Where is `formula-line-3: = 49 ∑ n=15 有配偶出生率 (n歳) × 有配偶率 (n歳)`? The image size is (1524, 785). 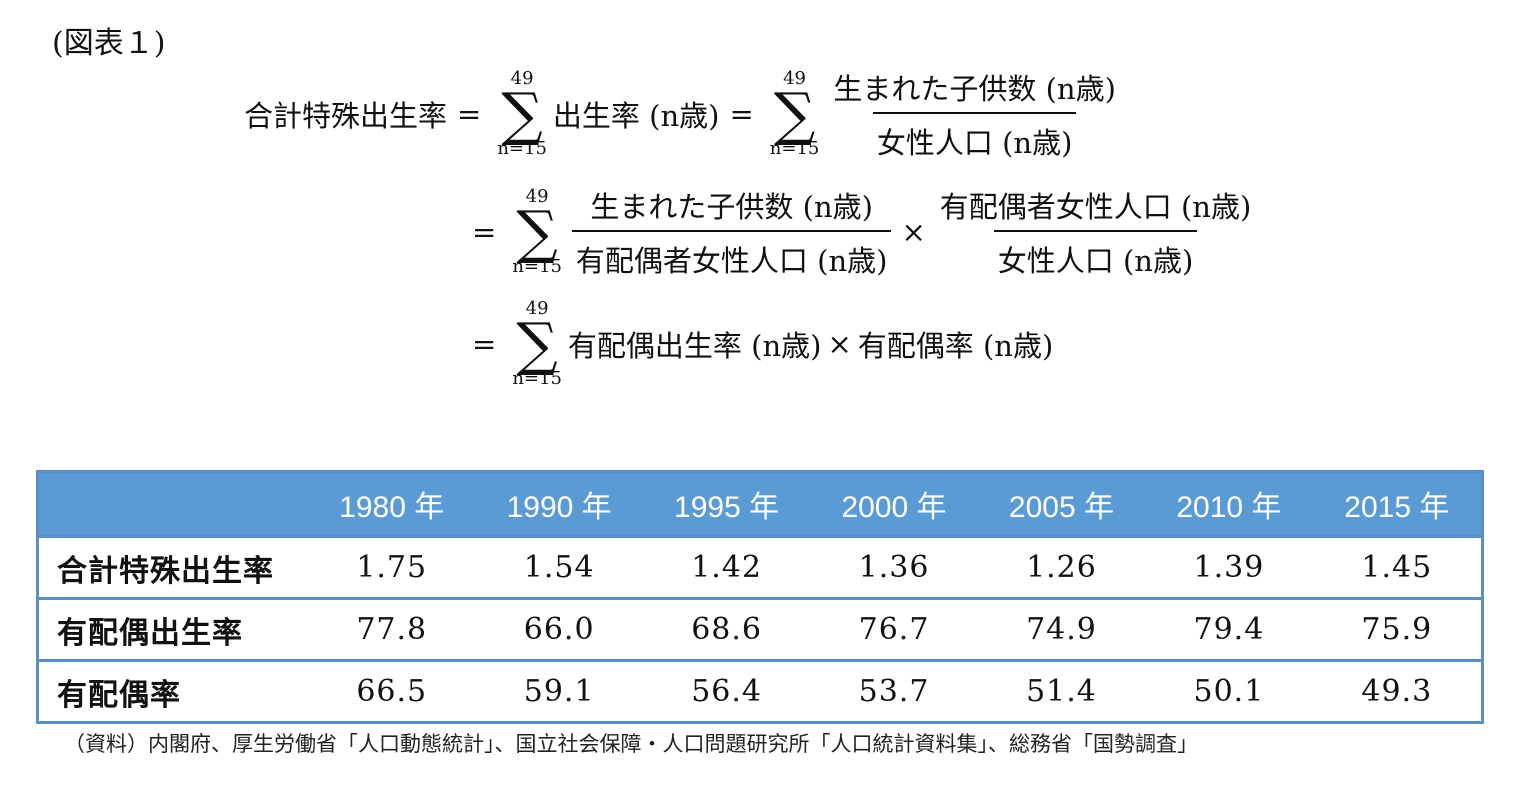
formula-line-3: = 49 ∑ n=15 有配偶出生率 (n歳) × 有配偶率 (n歳) is located at coordinates (763, 343).